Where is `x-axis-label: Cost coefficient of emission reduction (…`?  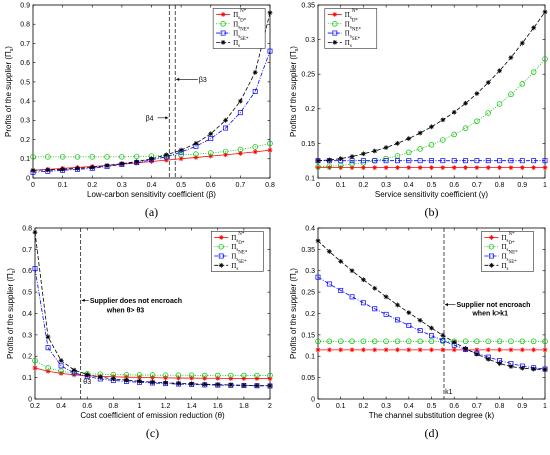
x-axis-label: Cost coefficient of emission reduction (… is located at coordinates (152, 415).